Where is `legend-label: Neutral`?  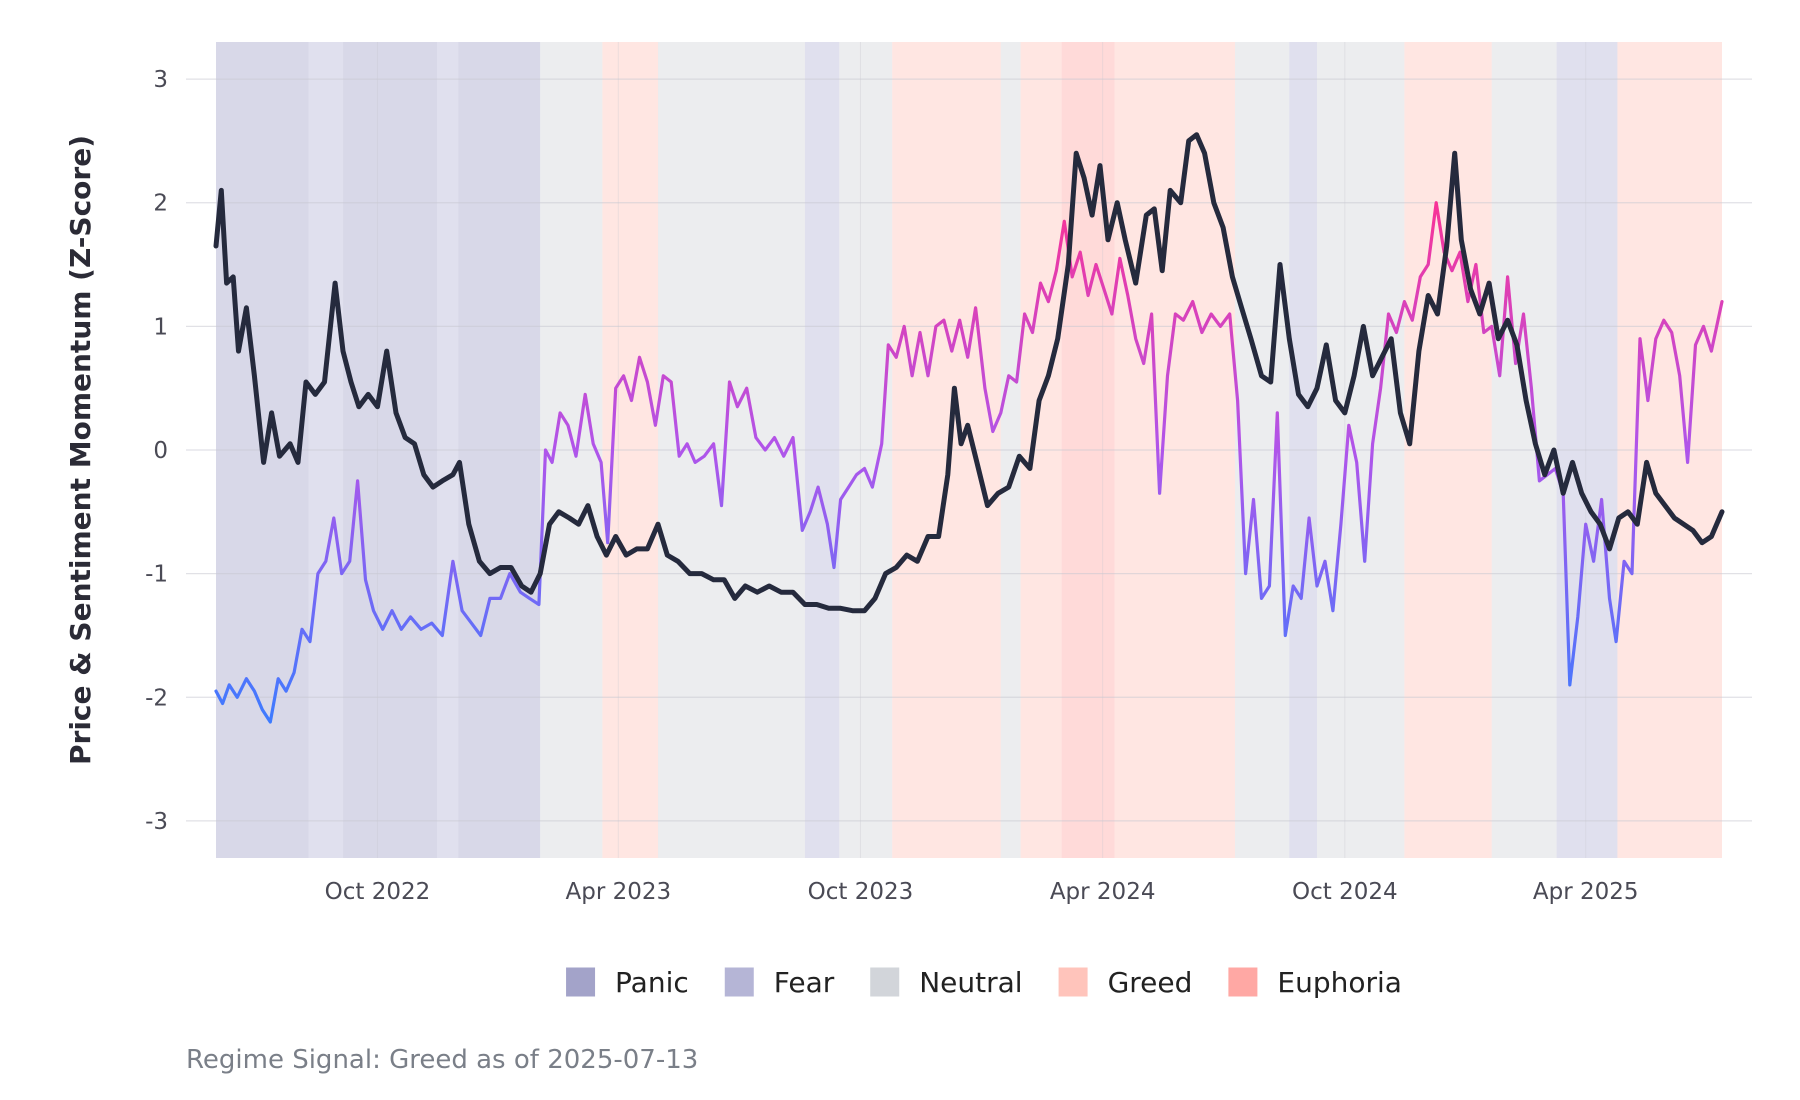 legend-label: Neutral is located at coordinates (970, 982).